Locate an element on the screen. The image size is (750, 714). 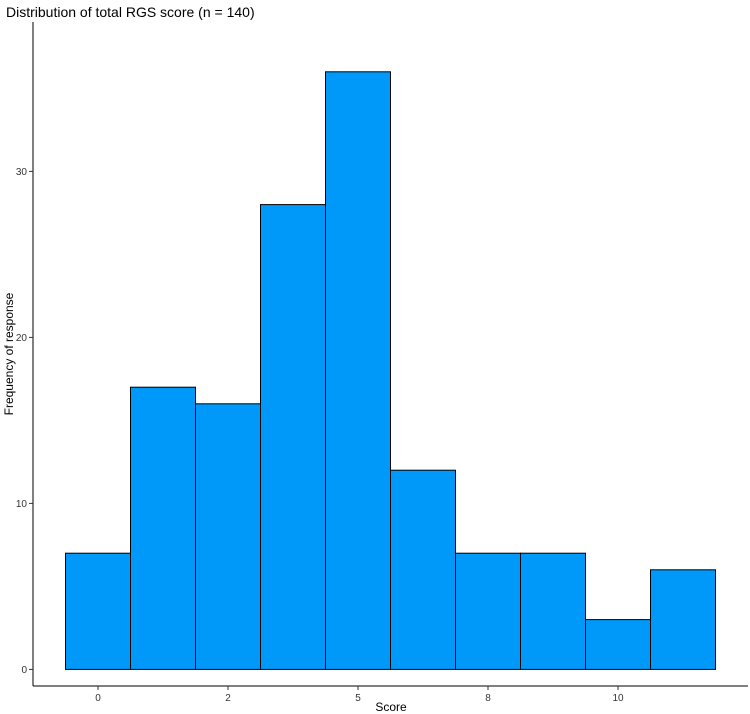
x-tick-label: 8 is located at coordinates (488, 698).